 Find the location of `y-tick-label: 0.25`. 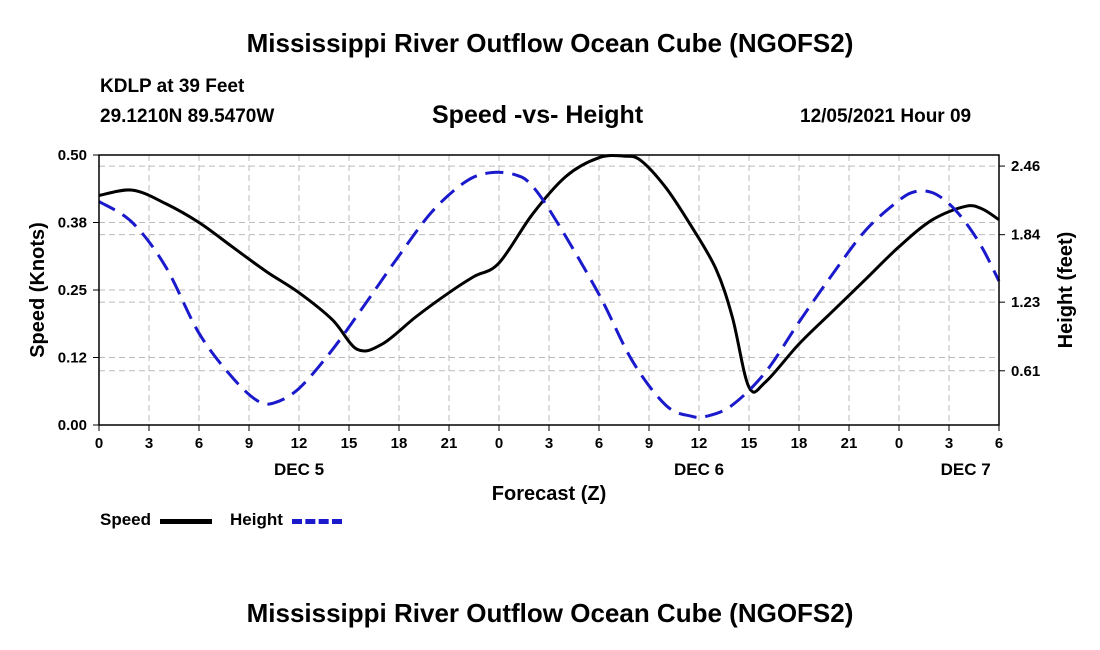

y-tick-label: 0.25 is located at coordinates (72, 290).